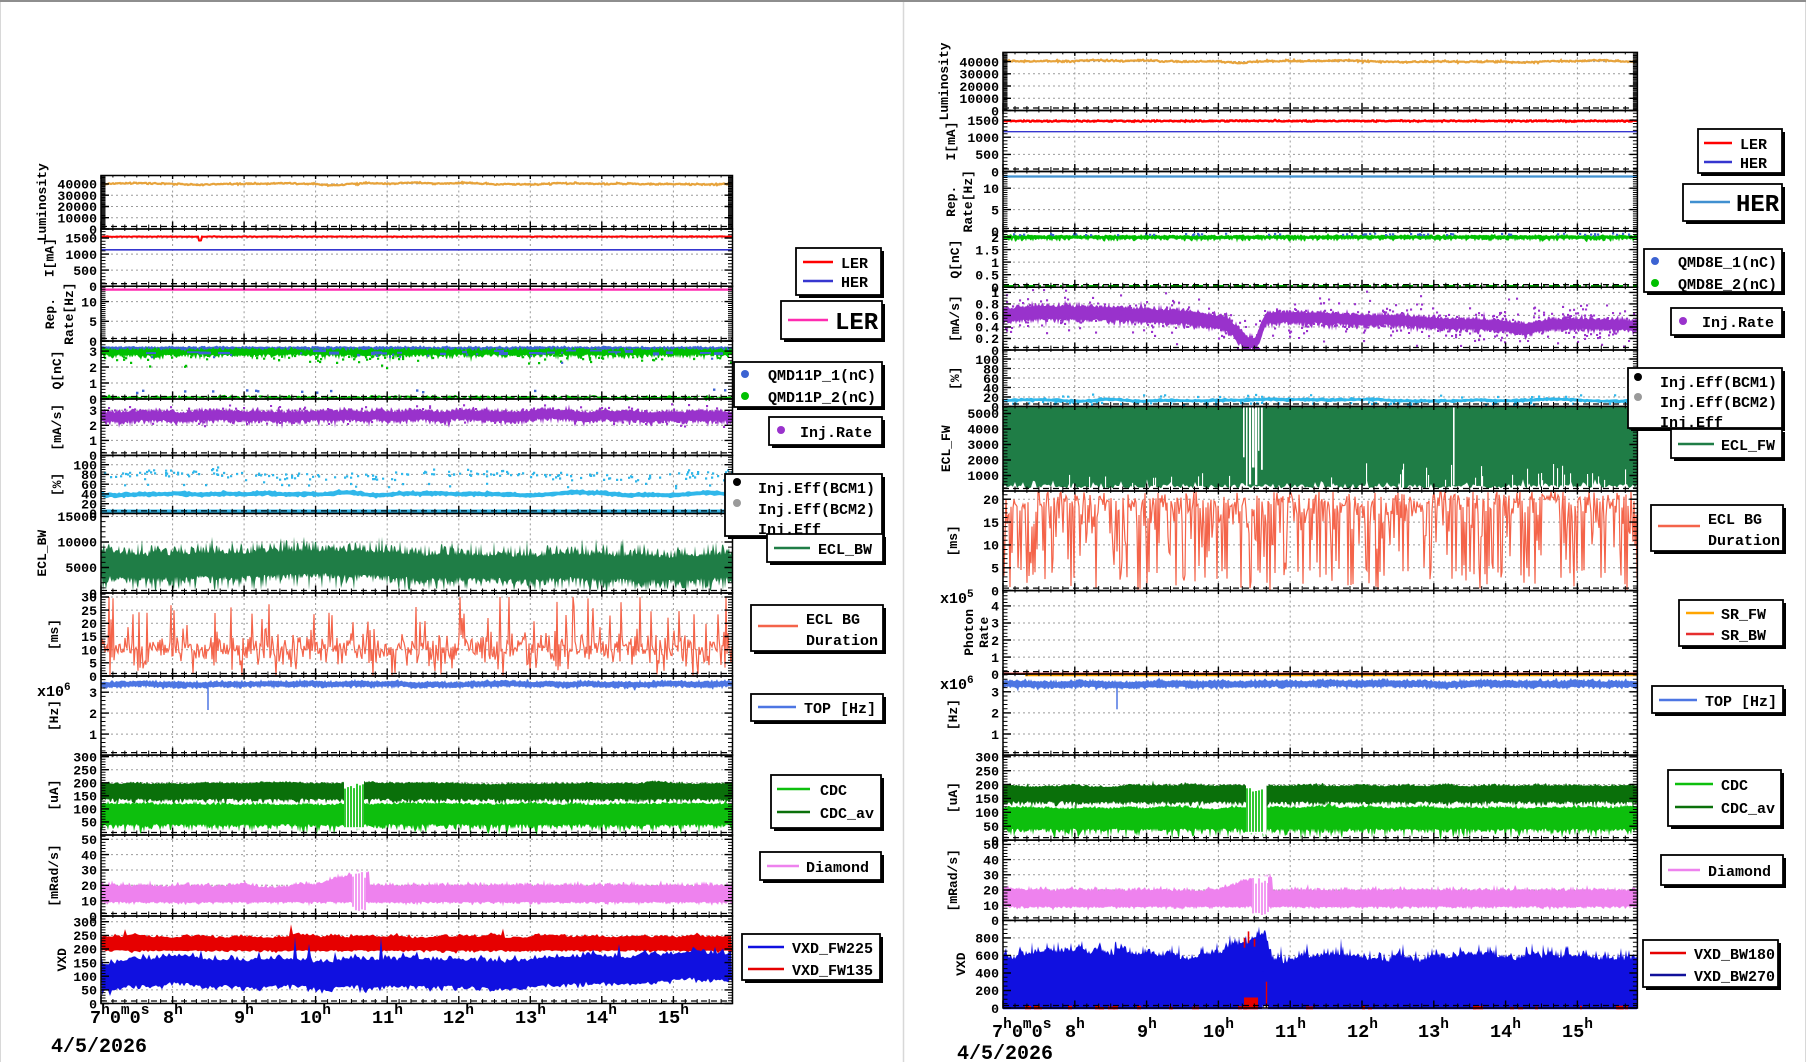 The image size is (1806, 1062). I want to click on svg-text: 80, so click(991, 369).